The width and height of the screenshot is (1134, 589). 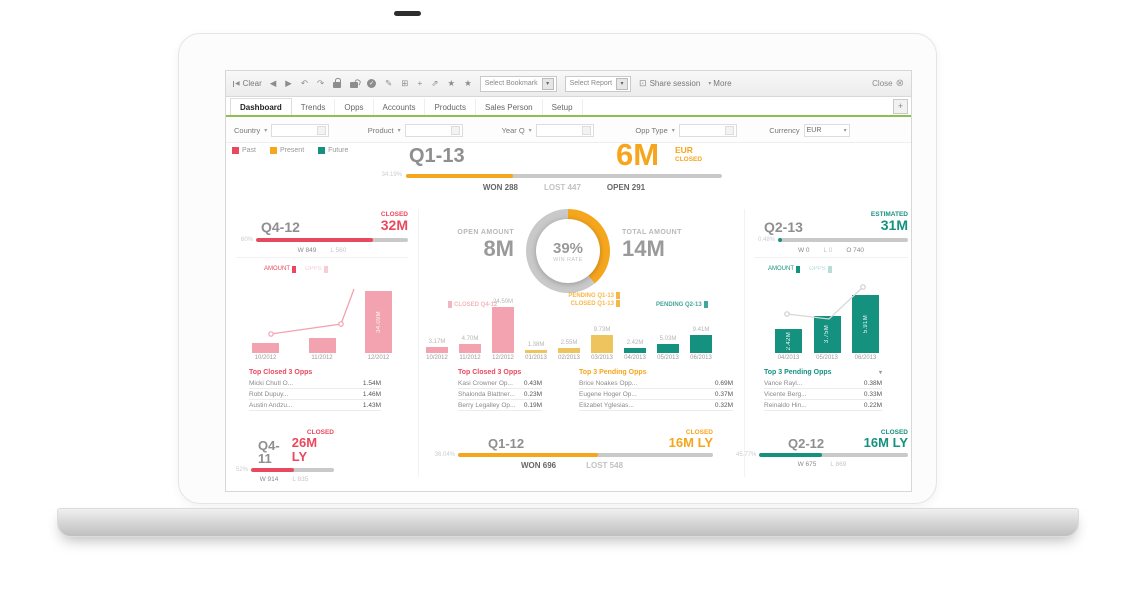 What do you see at coordinates (420, 83) in the screenshot?
I see `add-object-icon: +` at bounding box center [420, 83].